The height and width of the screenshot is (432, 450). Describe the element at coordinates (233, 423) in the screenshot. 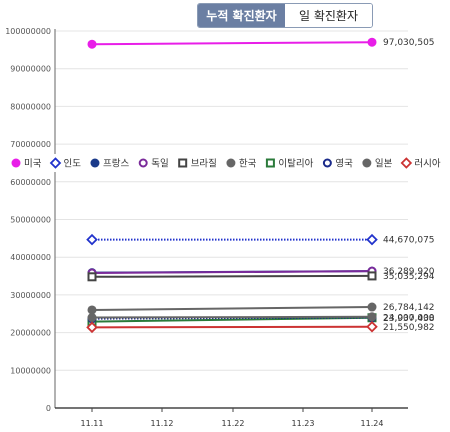

I see `x-tick-label: 11.22` at that location.